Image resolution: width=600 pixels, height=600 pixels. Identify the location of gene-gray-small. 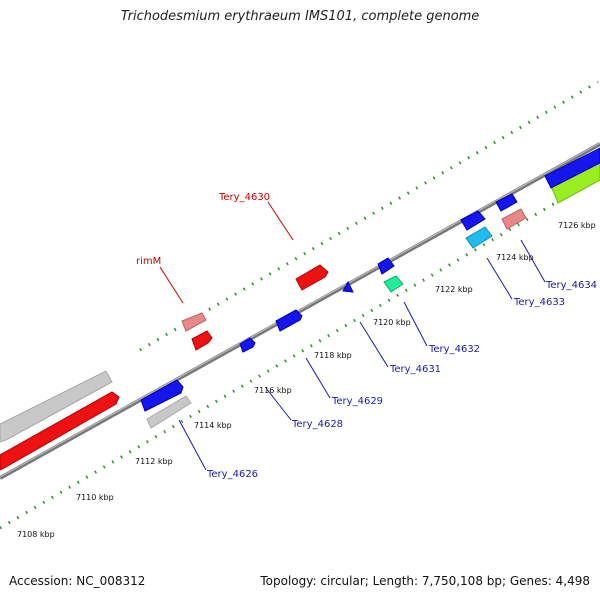
(169, 412).